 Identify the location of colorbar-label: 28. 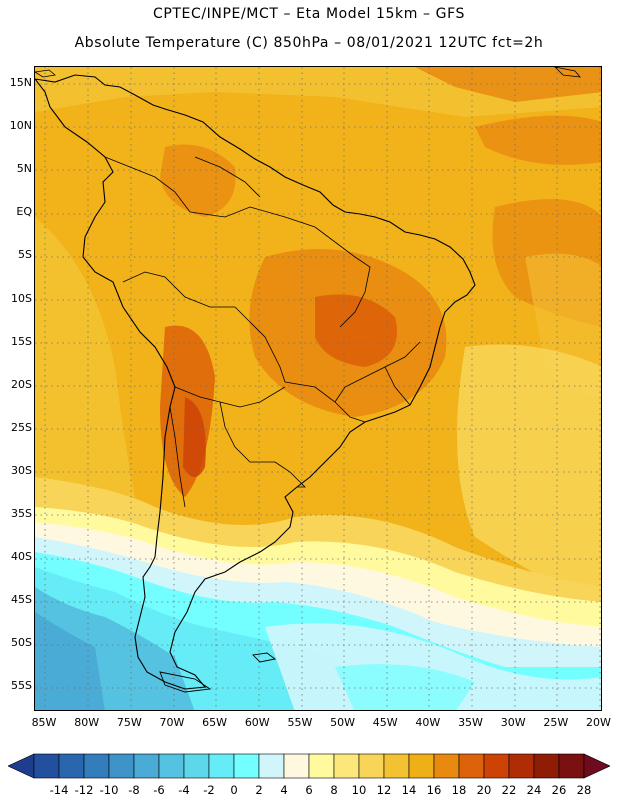
(584, 790).